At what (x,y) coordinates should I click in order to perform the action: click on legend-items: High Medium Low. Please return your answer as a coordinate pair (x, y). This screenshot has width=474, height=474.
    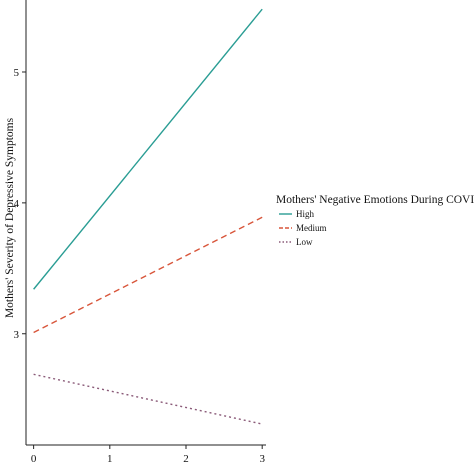
    Looking at the image, I should click on (303, 228).